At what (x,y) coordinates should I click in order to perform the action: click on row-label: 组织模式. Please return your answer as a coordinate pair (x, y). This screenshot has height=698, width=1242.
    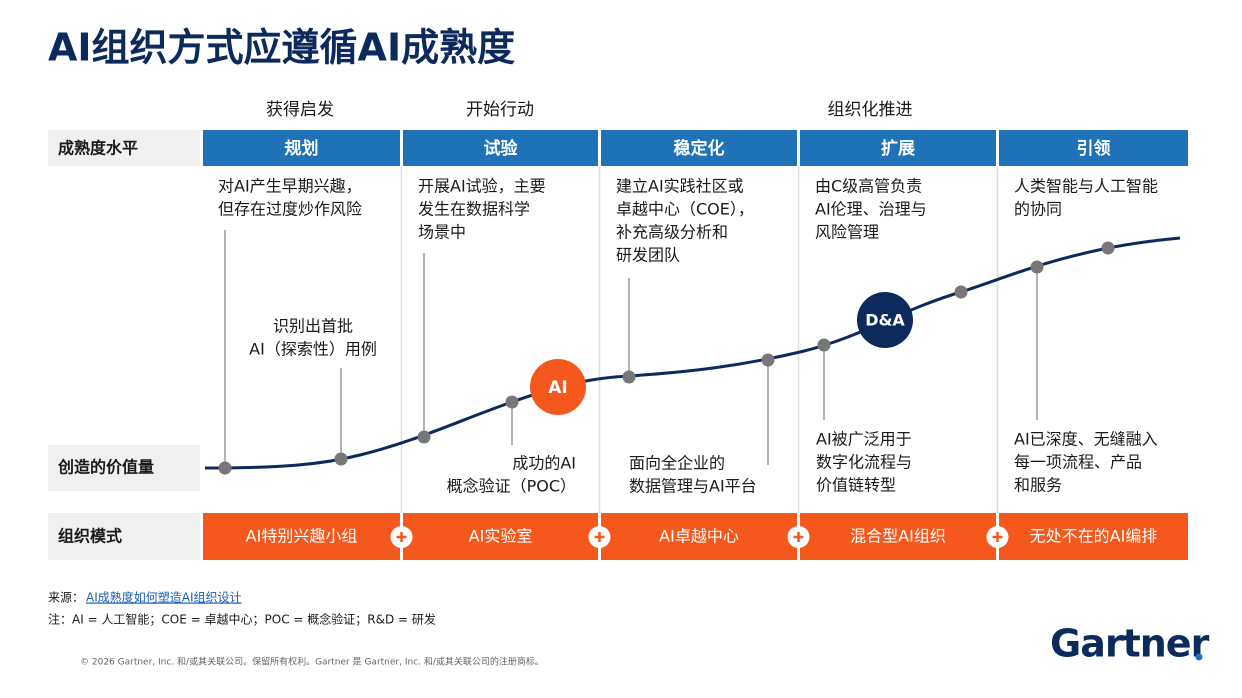
    Looking at the image, I should click on (90, 536).